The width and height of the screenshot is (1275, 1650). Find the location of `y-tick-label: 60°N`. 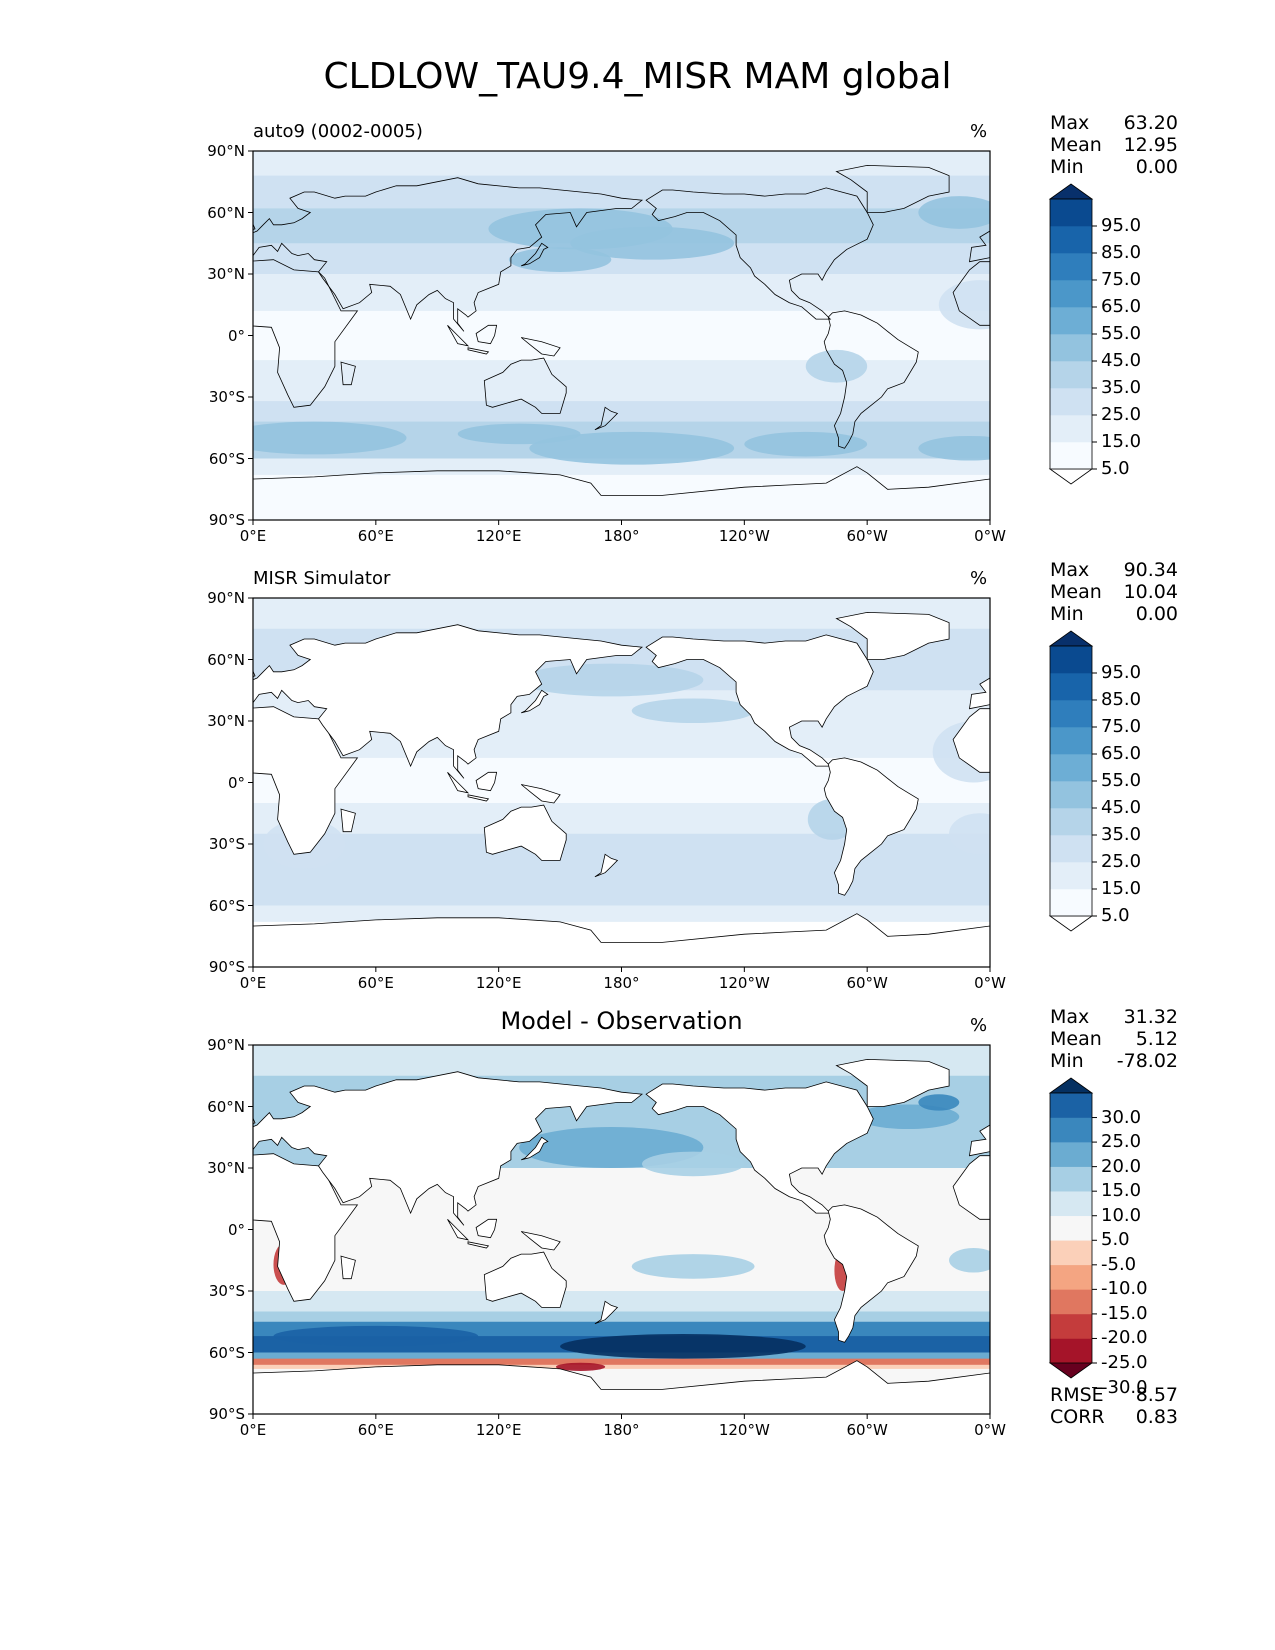

y-tick-label: 60°N is located at coordinates (226, 1106).